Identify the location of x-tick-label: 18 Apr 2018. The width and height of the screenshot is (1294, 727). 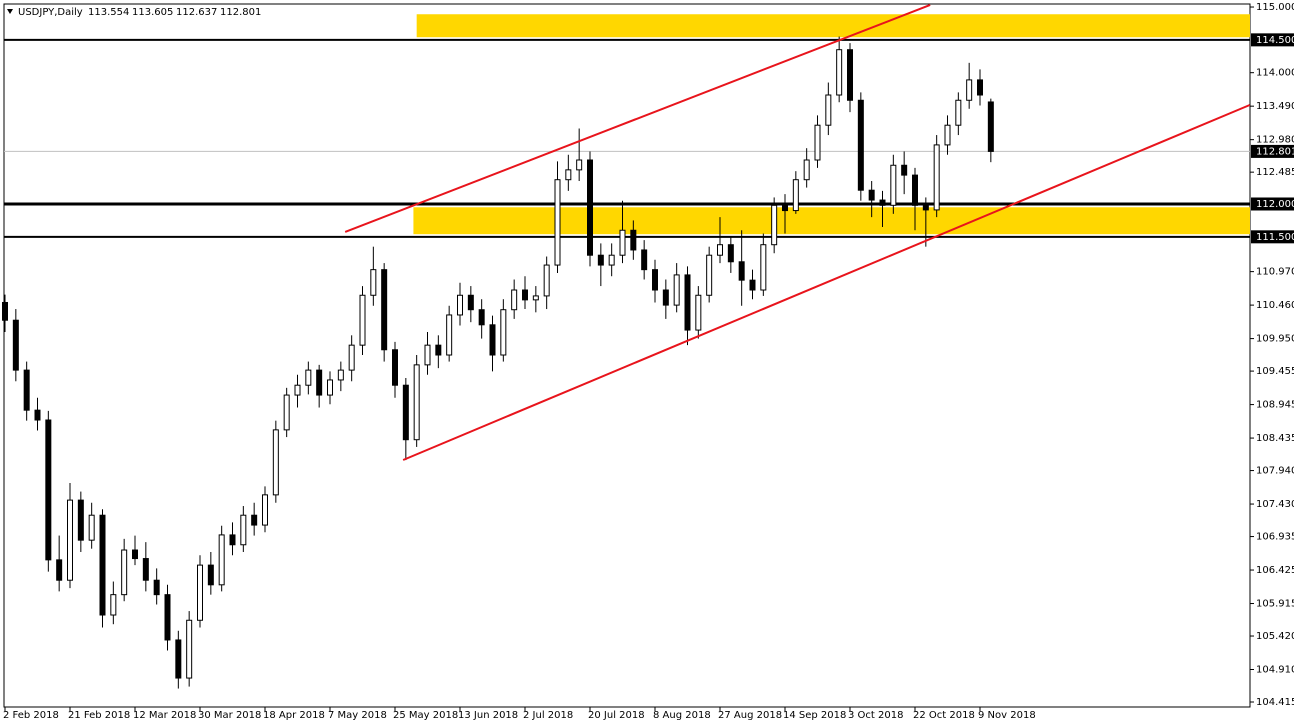
(294, 715).